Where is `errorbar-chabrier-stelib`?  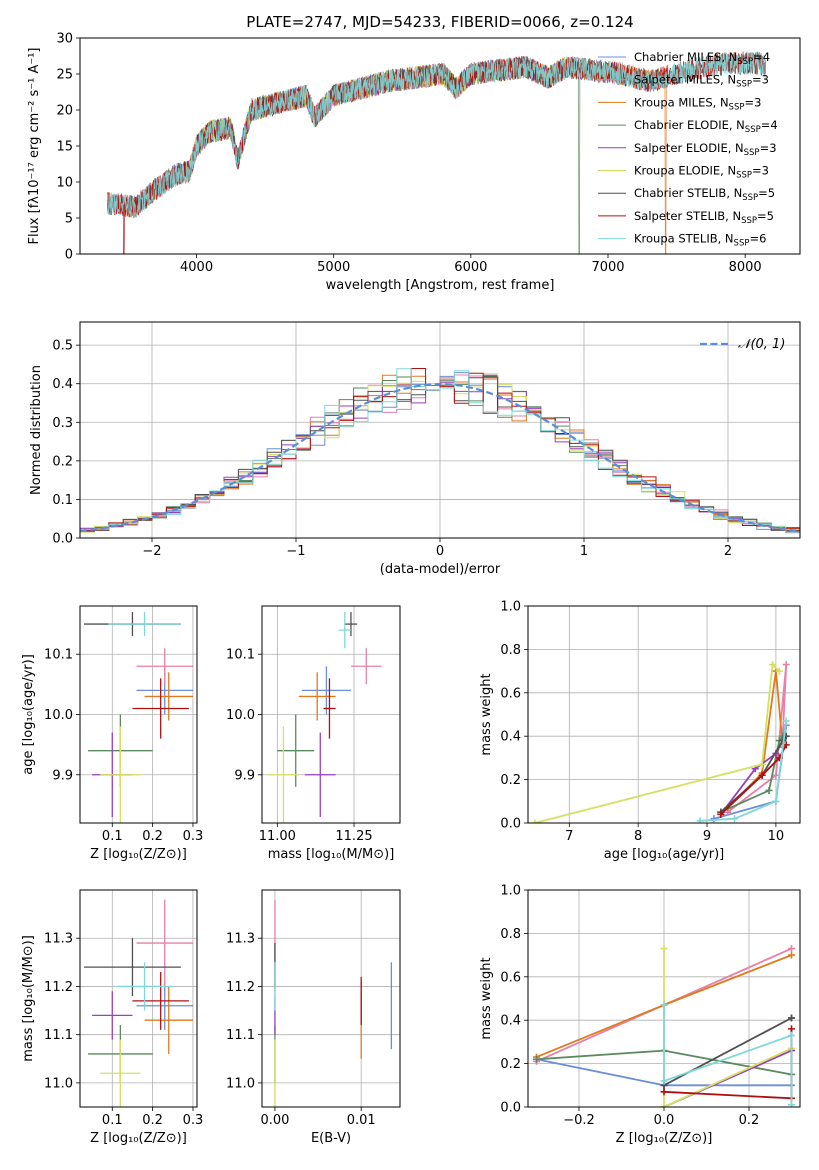
errorbar-chabrier-stelib is located at coordinates (351, 624).